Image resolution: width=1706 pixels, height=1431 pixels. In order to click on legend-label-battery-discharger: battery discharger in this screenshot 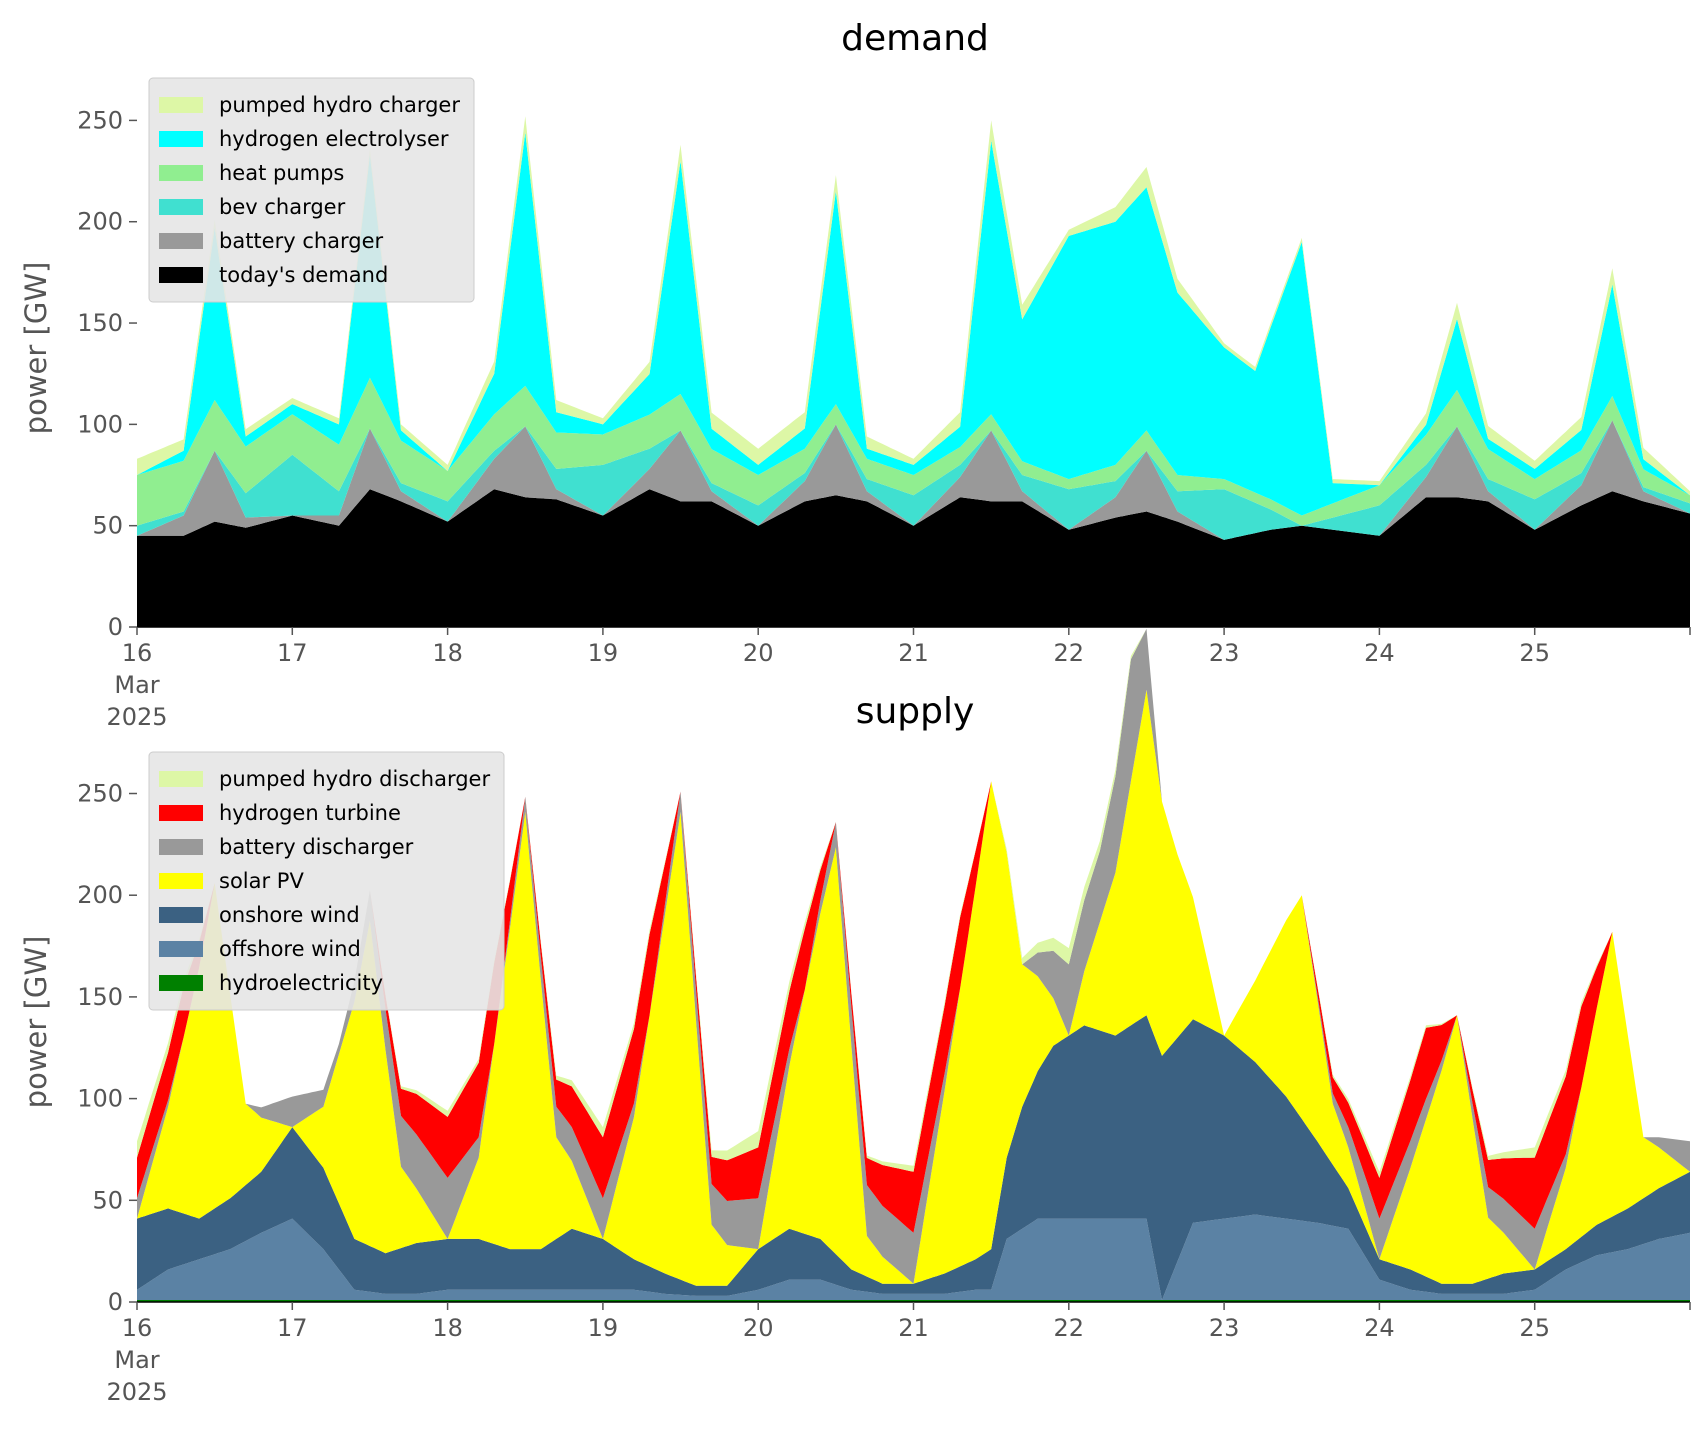, I will do `click(316, 847)`.